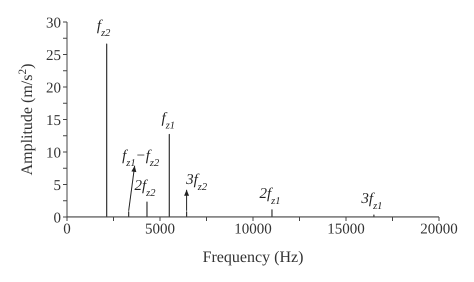  Describe the element at coordinates (253, 230) in the screenshot. I see `x-tick-label: 10000` at that location.